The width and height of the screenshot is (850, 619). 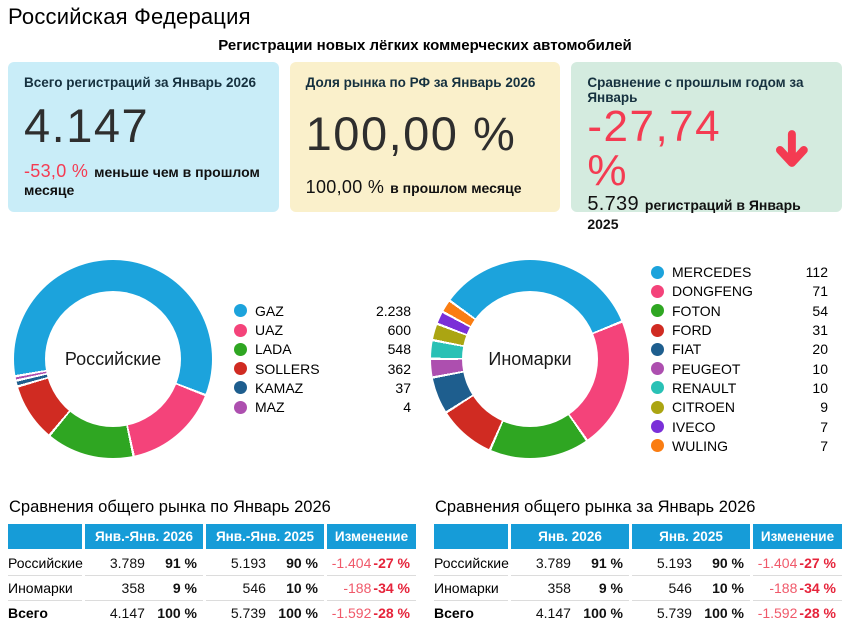 I want to click on table-cell-group: -188 -34 %, so click(x=371, y=588).